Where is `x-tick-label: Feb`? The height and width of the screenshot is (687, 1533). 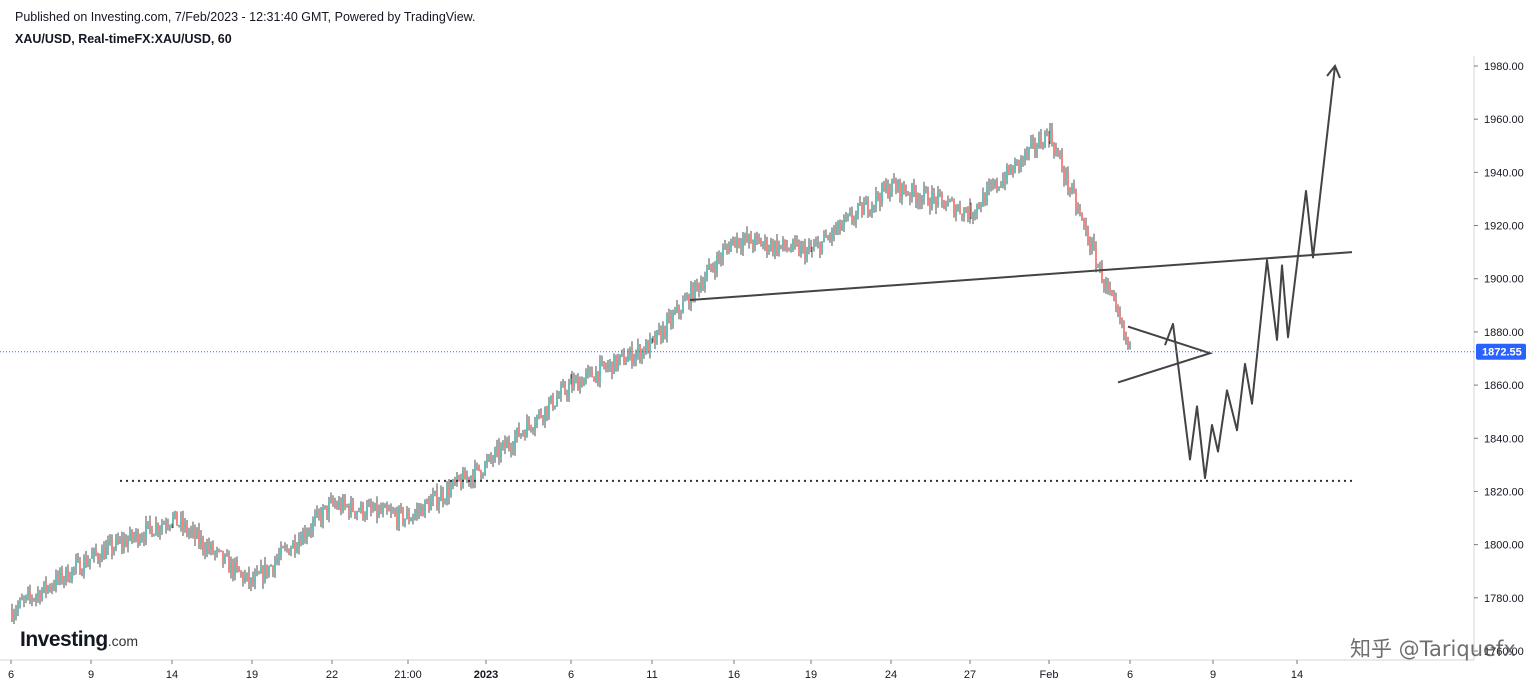
x-tick-label: Feb is located at coordinates (1049, 675).